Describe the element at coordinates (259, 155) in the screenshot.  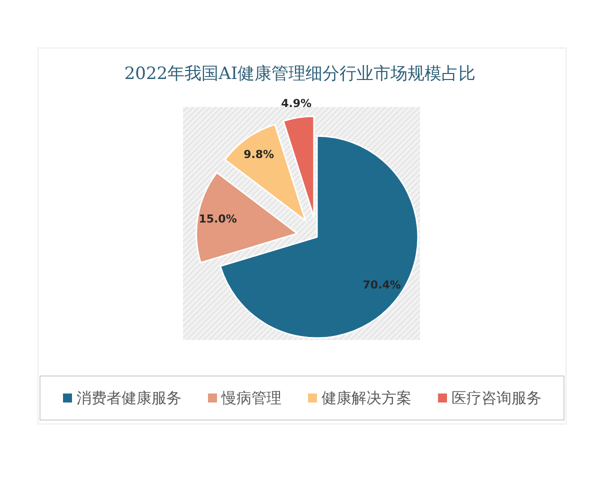
I see `data-label: 9.8%` at that location.